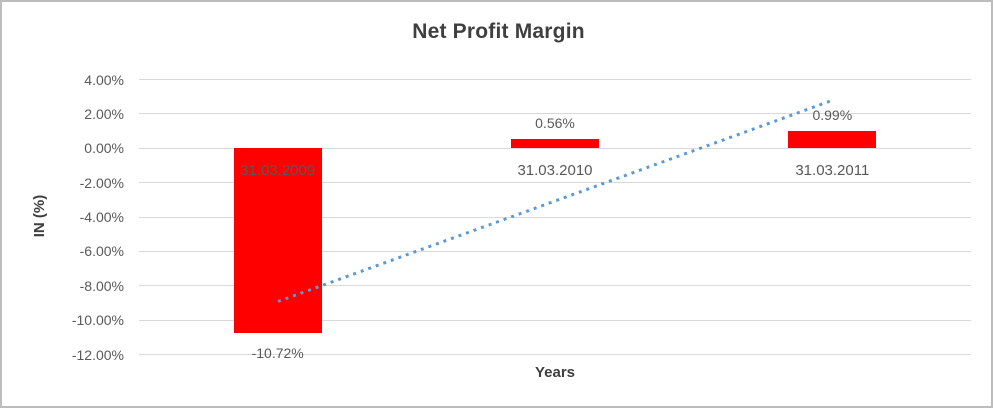 The width and height of the screenshot is (993, 408). I want to click on y-tick-label: -12.00%, so click(97, 354).